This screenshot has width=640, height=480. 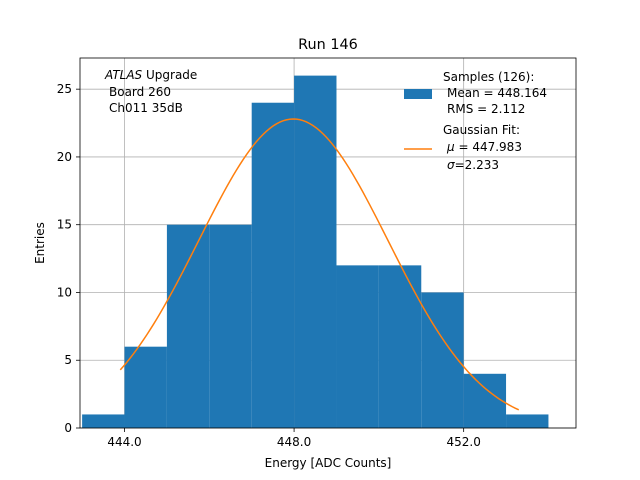 What do you see at coordinates (64, 292) in the screenshot?
I see `y-tick-label: 10` at bounding box center [64, 292].